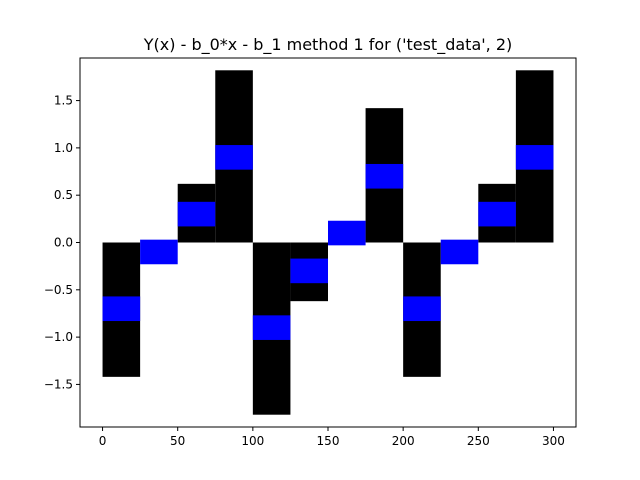  Describe the element at coordinates (63, 148) in the screenshot. I see `y-tick-label-5: 1.0` at that location.